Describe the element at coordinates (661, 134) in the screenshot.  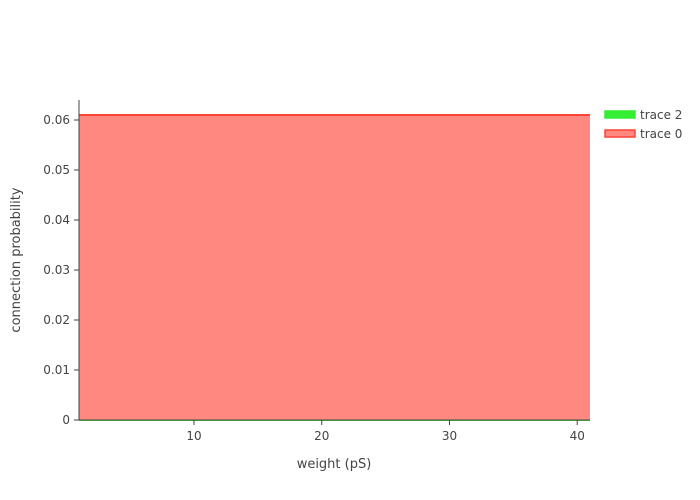
I see `legend-label: trace 0` at that location.